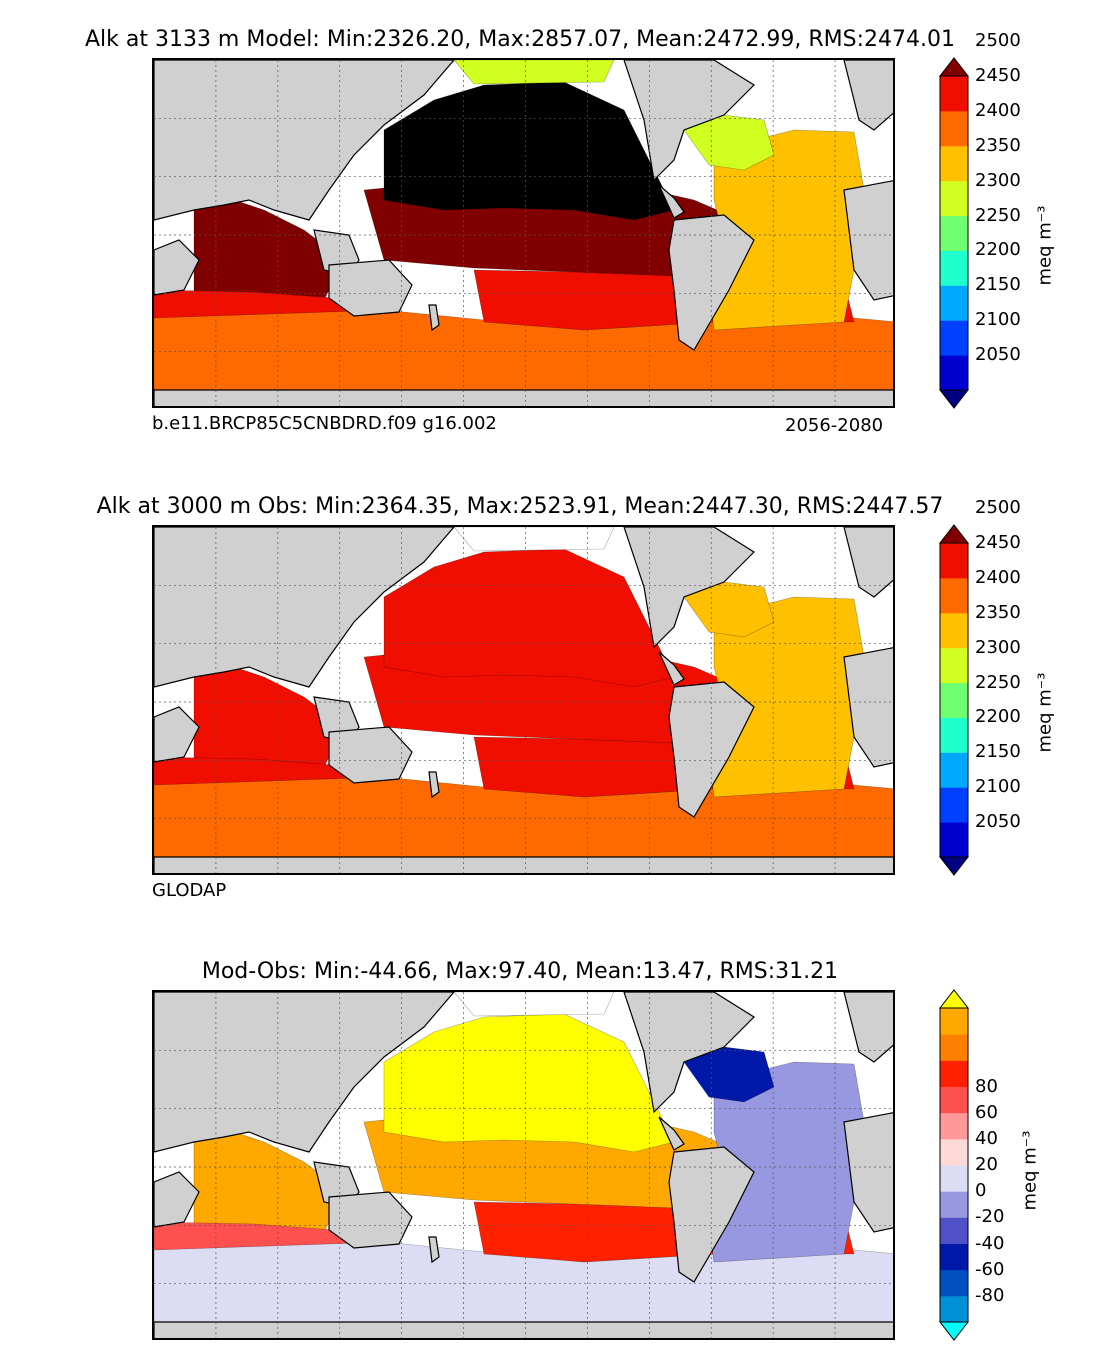 This screenshot has width=1096, height=1372. Describe the element at coordinates (986, 1112) in the screenshot. I see `colorbar-tick-label: 60` at that location.